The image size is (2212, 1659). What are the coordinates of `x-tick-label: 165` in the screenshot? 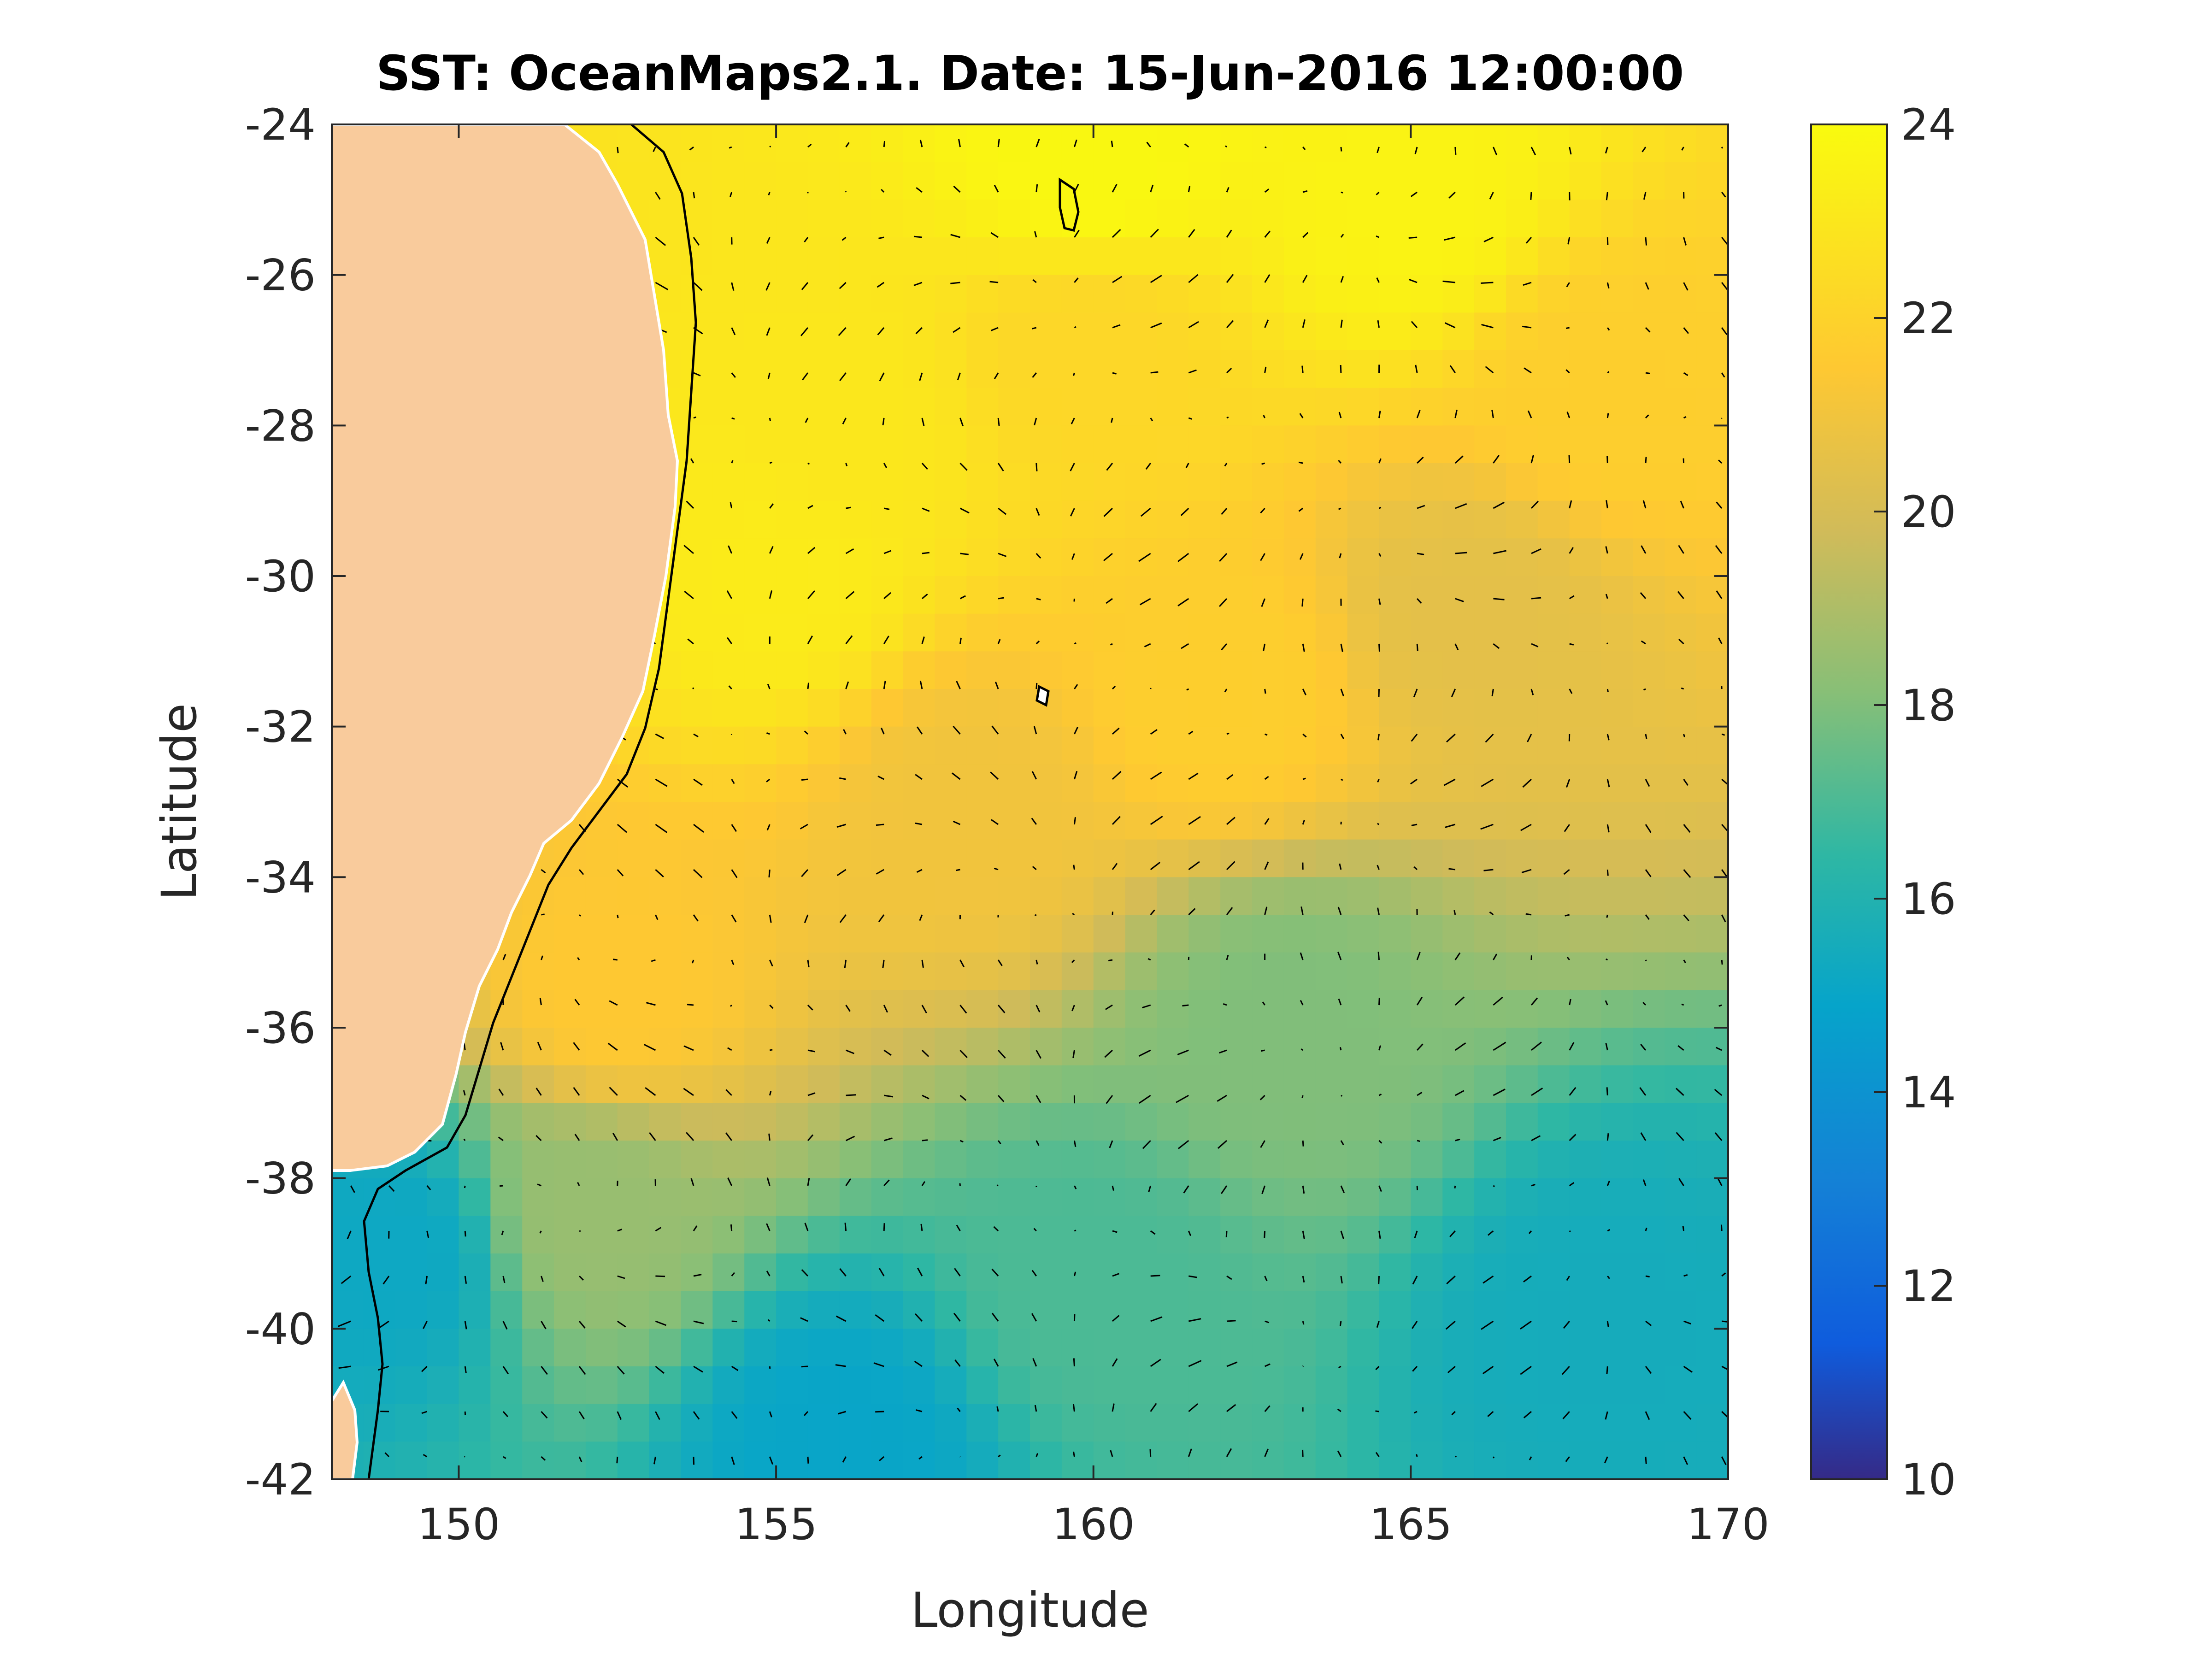 It's located at (1411, 1525).